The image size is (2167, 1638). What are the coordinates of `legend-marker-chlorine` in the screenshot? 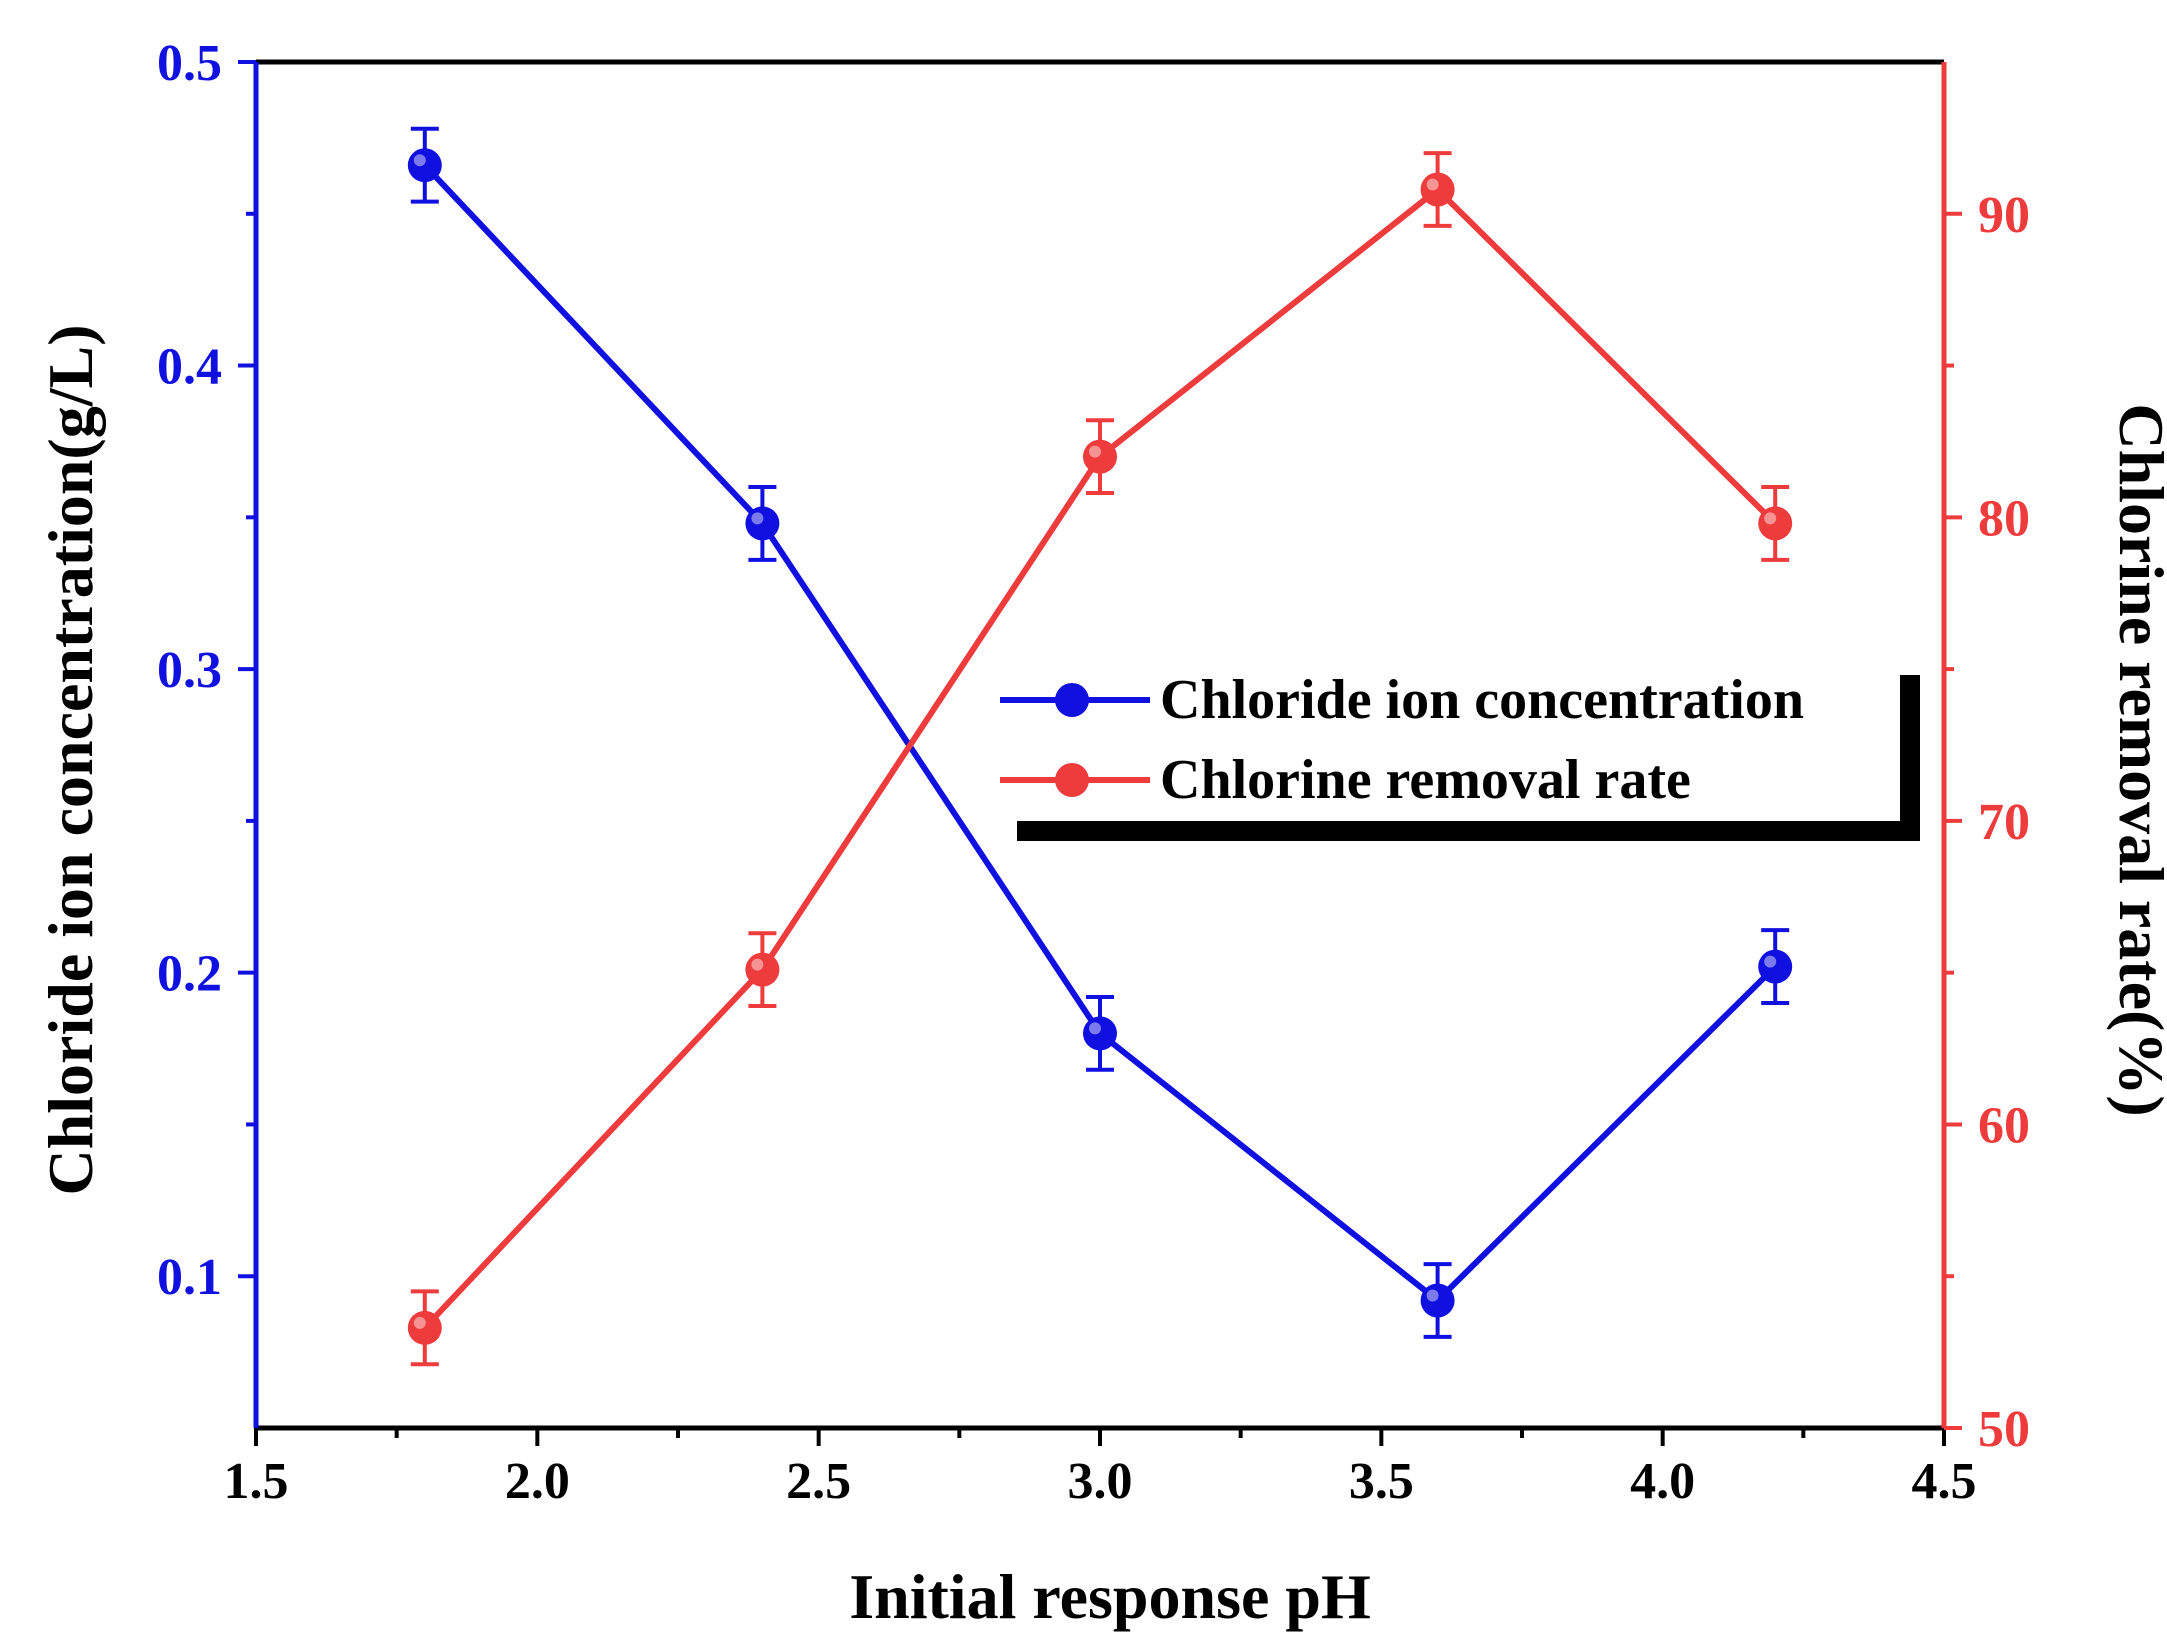 It's located at (1072, 780).